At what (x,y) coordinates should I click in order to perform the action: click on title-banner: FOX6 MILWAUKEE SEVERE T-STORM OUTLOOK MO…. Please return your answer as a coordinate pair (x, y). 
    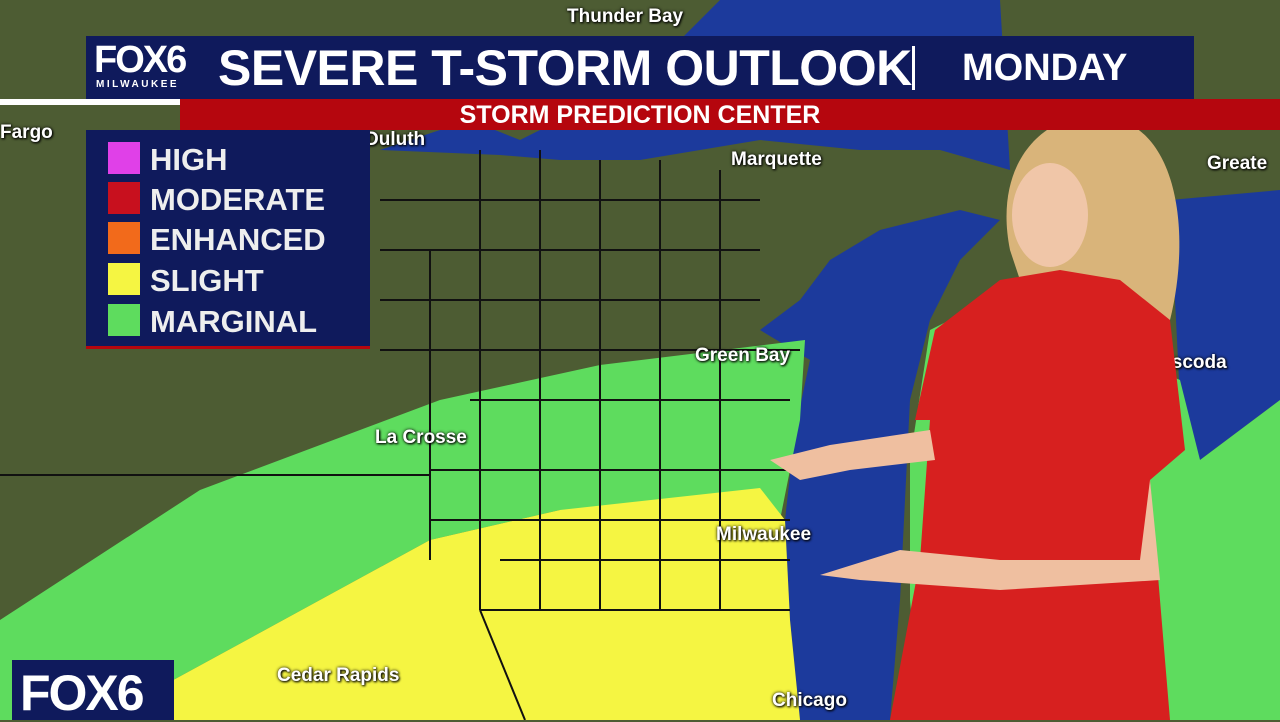
    Looking at the image, I should click on (640, 67).